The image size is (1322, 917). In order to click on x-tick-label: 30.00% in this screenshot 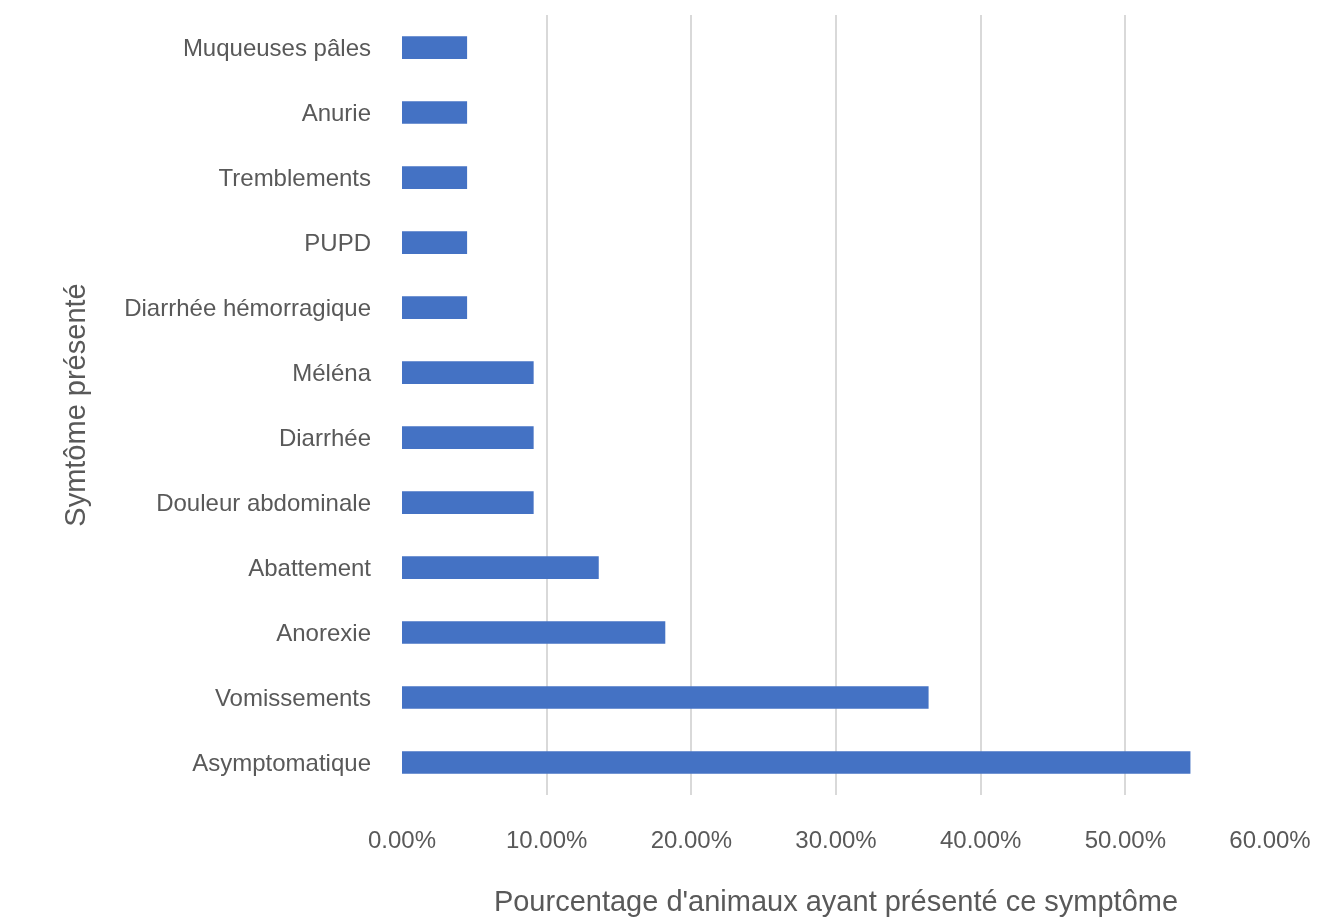, I will do `click(836, 839)`.